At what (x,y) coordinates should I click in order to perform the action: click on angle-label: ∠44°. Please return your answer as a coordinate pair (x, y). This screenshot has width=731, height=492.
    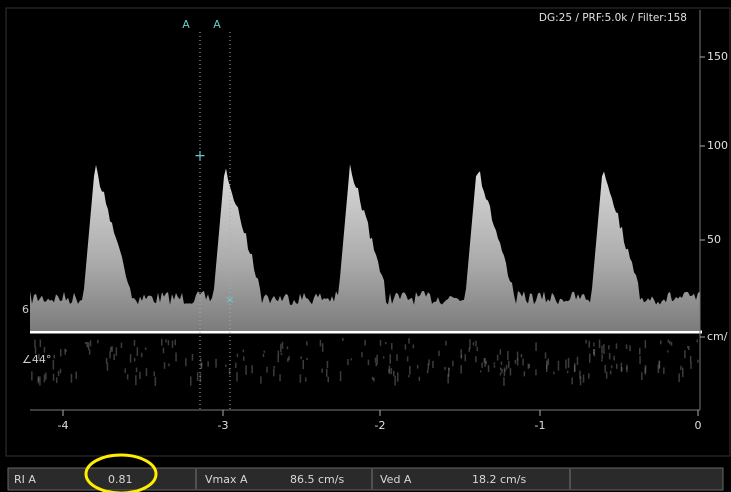
    Looking at the image, I should click on (36, 359).